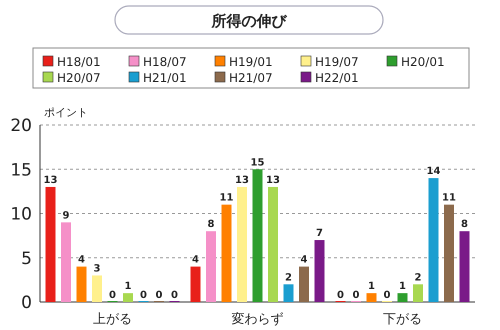  What do you see at coordinates (251, 62) in the screenshot?
I see `legend-label: H19/01` at bounding box center [251, 62].